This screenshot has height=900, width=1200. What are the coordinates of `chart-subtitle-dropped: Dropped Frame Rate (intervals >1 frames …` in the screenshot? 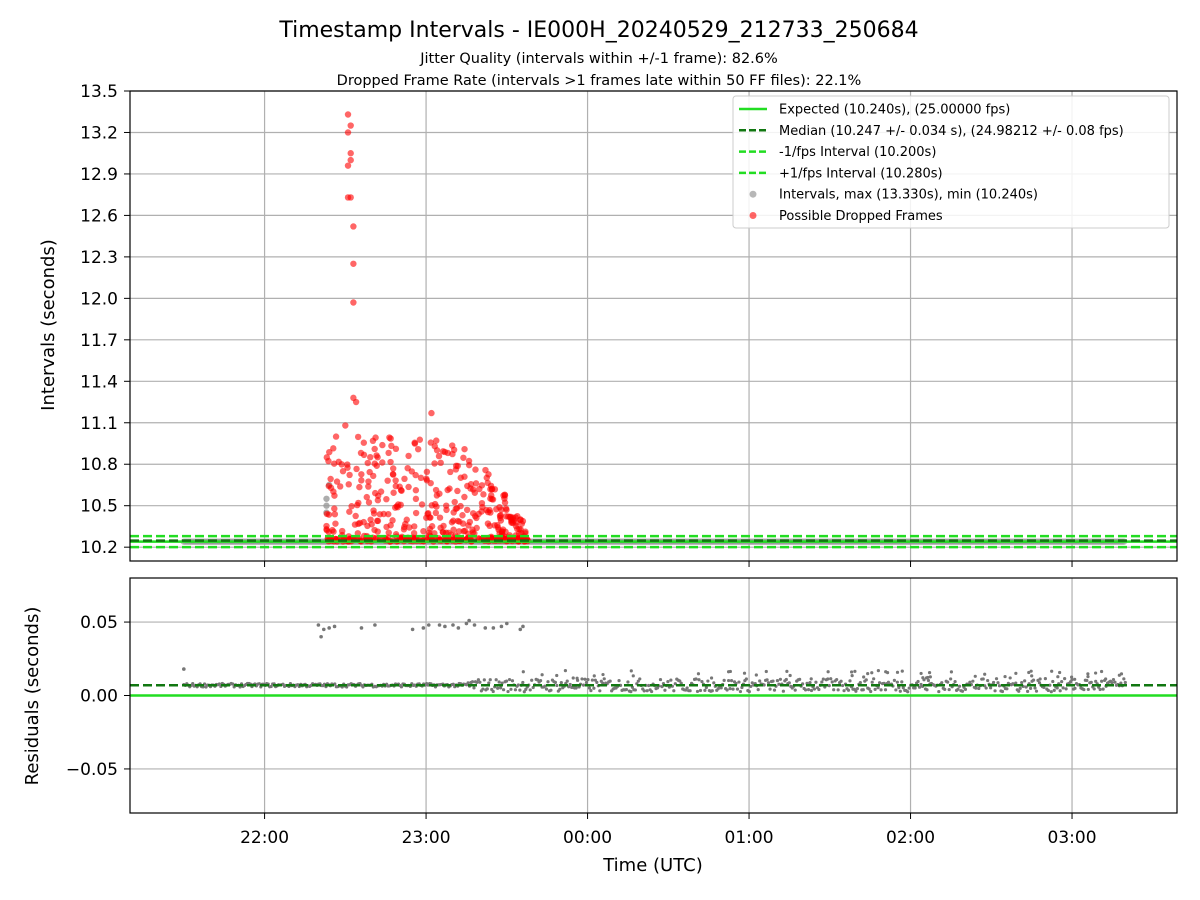 It's located at (599, 81).